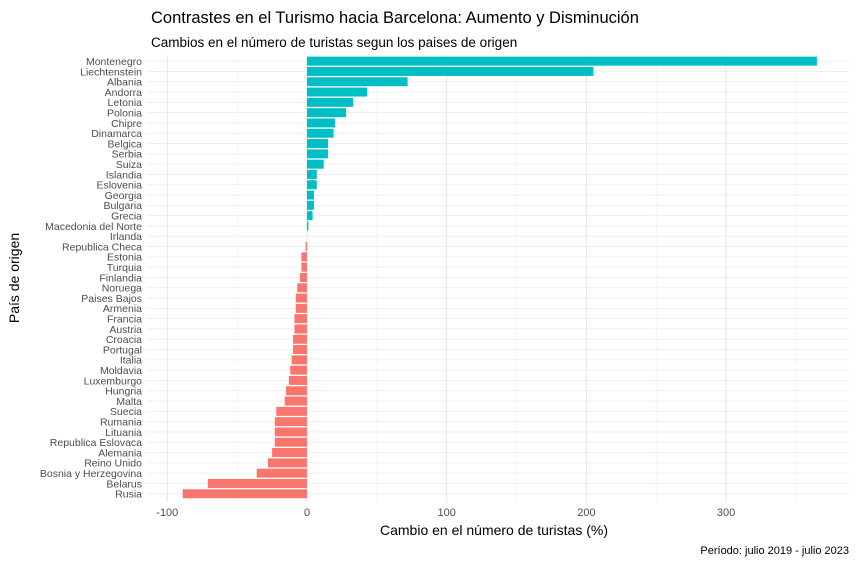 This screenshot has width=857, height=569. What do you see at coordinates (129, 402) in the screenshot?
I see `y-tick-label: Malta` at bounding box center [129, 402].